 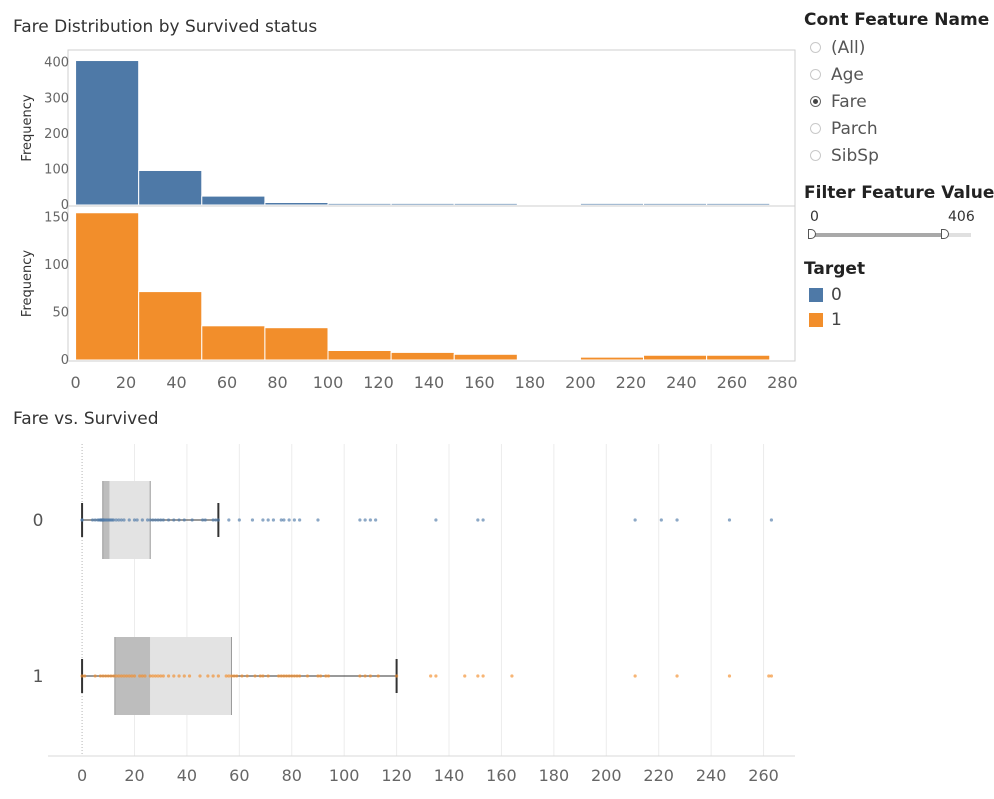 I want to click on radio-option-age: Age, so click(x=894, y=74).